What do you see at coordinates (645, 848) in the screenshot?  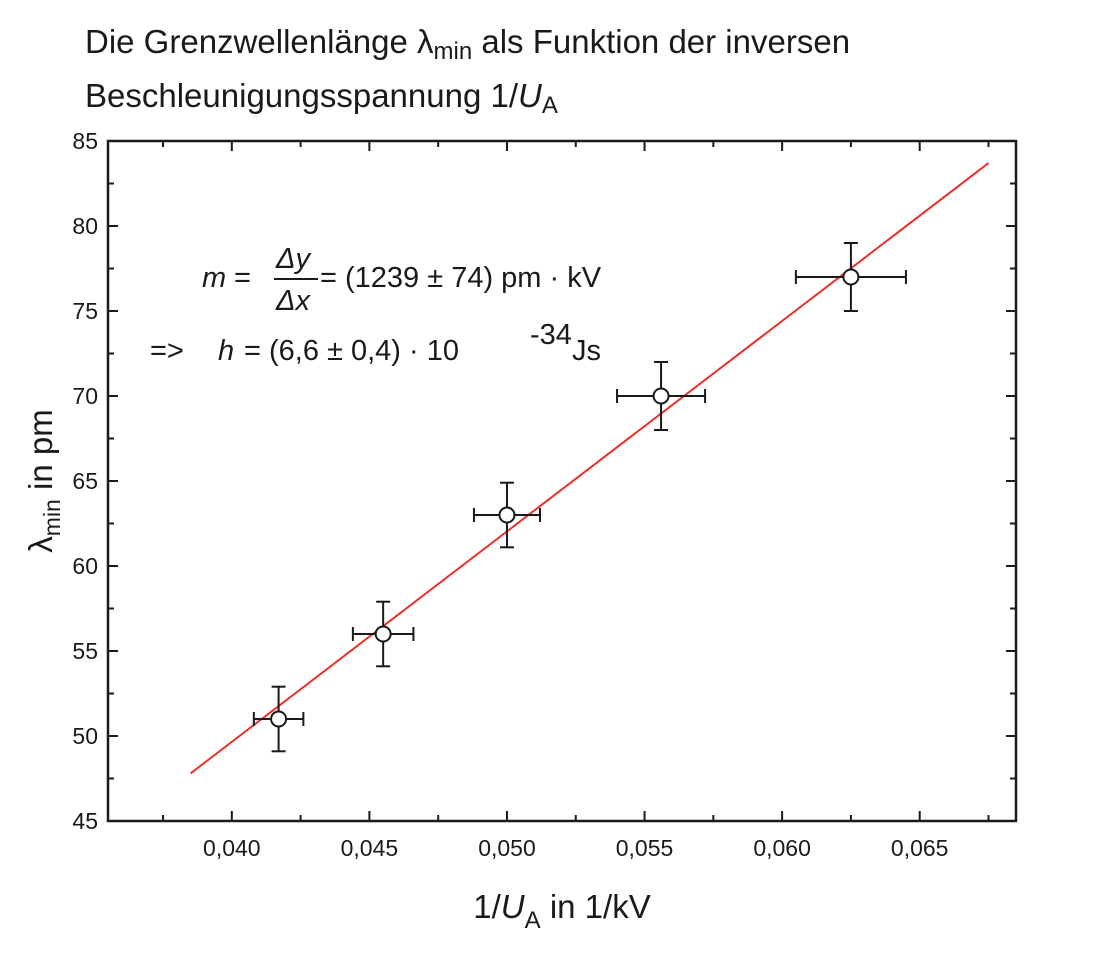 I see `x-tick-label: 0,055` at bounding box center [645, 848].